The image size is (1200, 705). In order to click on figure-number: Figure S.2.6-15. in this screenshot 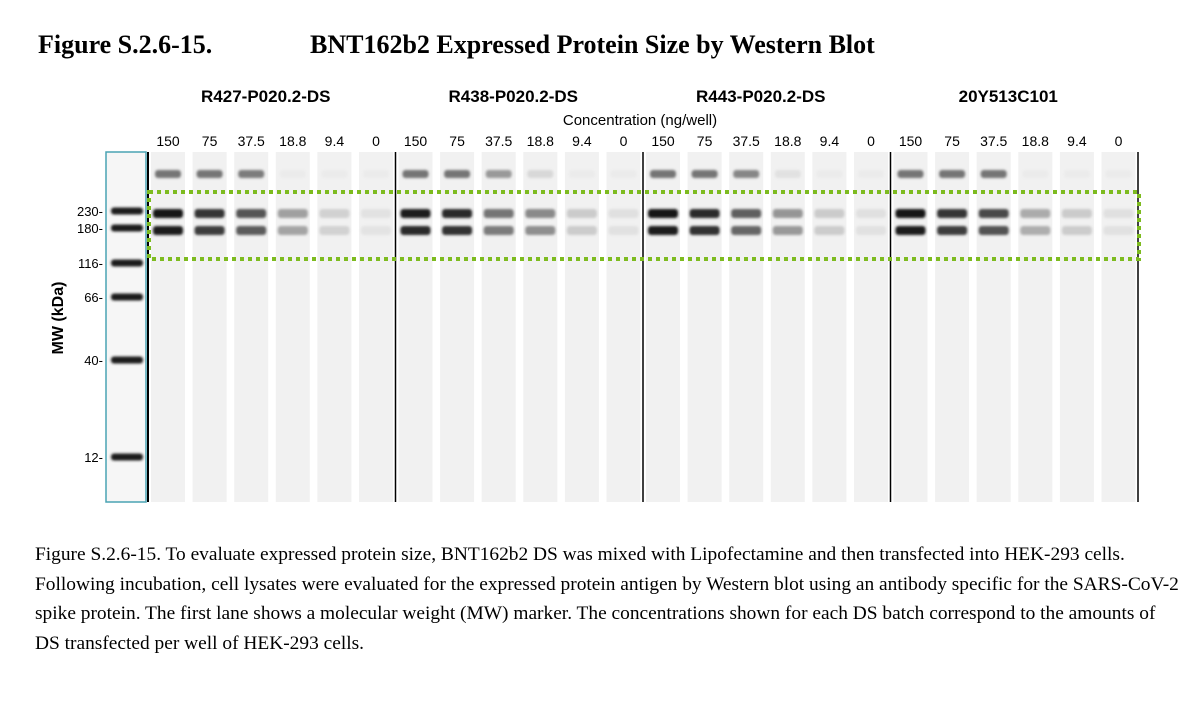, I will do `click(125, 44)`.